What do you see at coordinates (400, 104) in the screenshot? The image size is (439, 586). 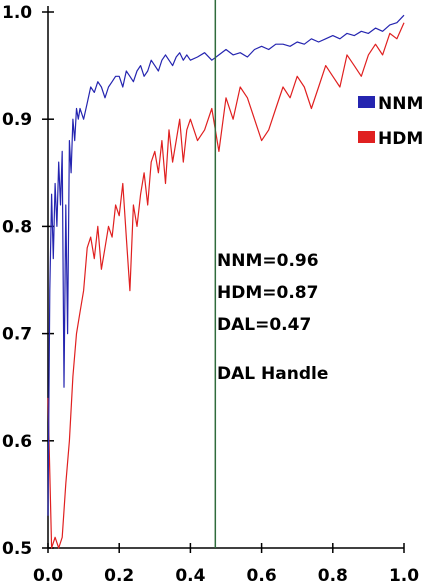 I see `legend-label-nnm: NNM` at bounding box center [400, 104].